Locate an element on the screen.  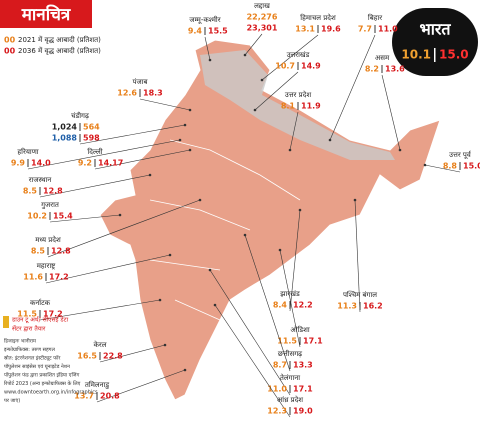
value-2021: 1,088 is located at coordinates (65, 138).